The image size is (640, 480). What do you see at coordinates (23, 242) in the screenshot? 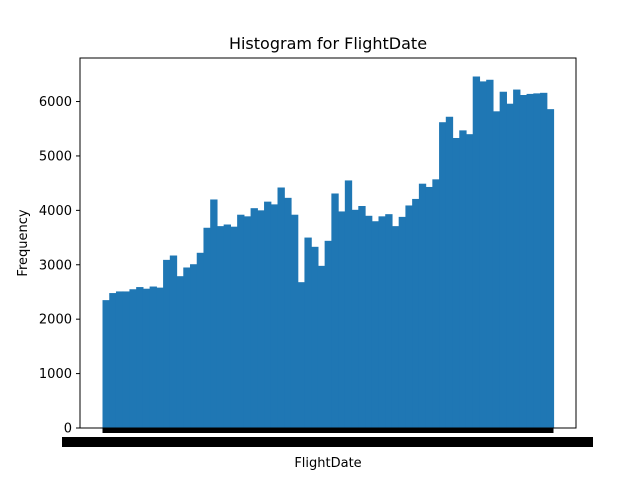
I see `y-axis-label: Frequency` at bounding box center [23, 242].